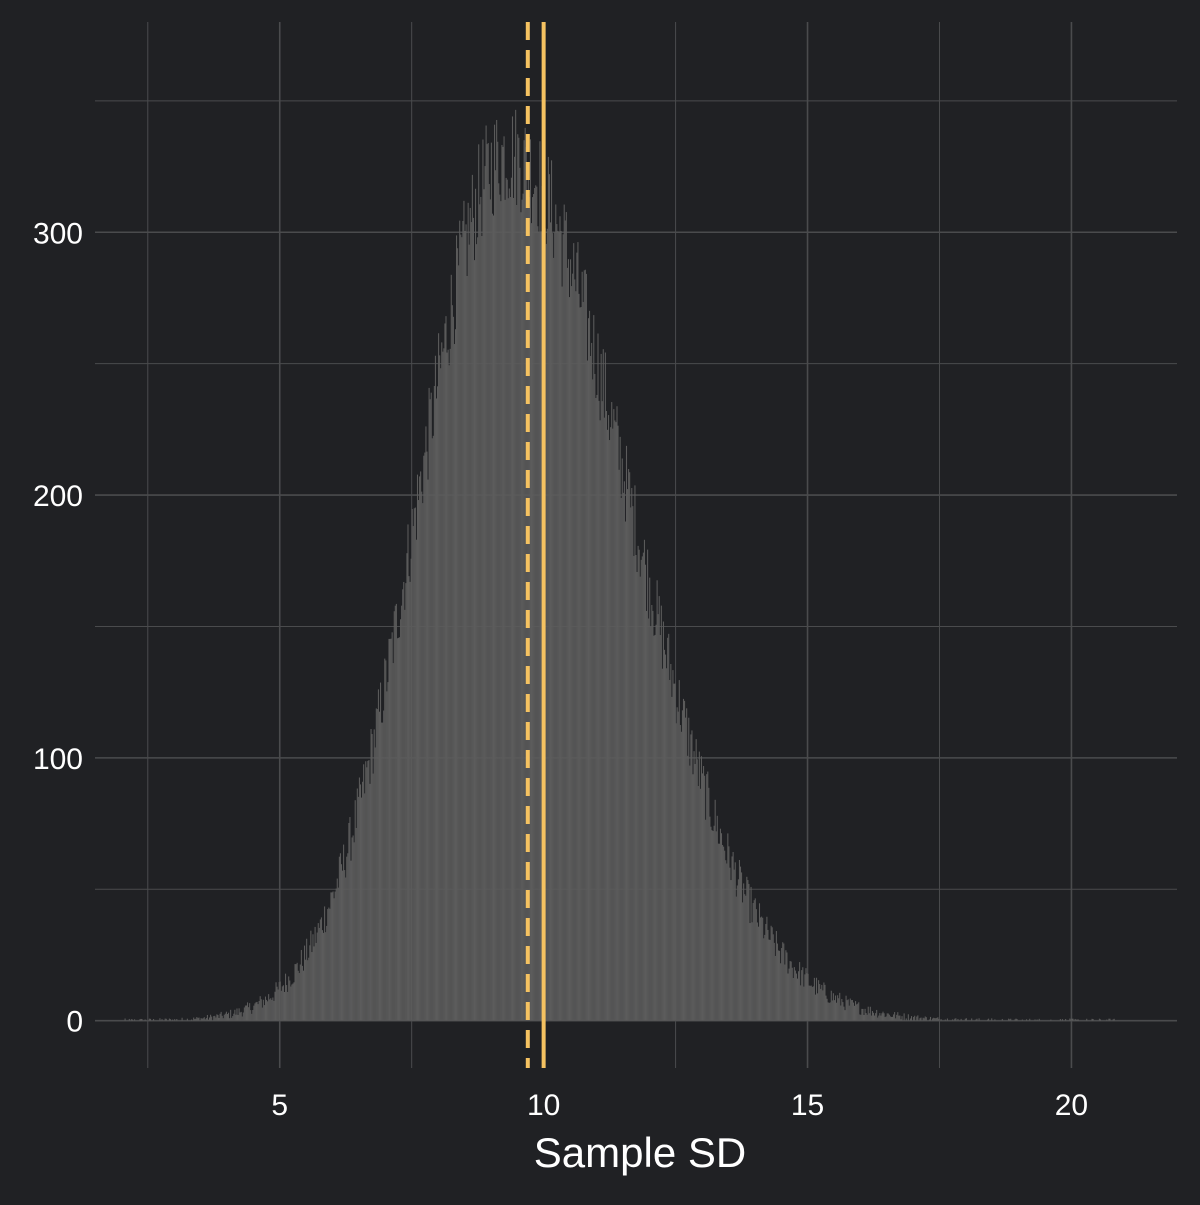 This screenshot has width=1200, height=1205. Describe the element at coordinates (74, 1022) in the screenshot. I see `y-tick-label: 0` at that location.